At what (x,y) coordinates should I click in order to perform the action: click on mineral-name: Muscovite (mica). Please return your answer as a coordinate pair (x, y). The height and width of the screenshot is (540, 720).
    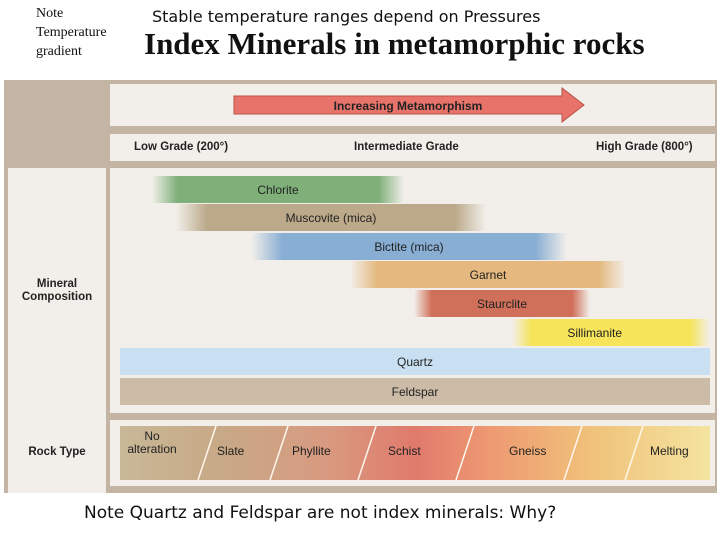
    Looking at the image, I should click on (331, 217).